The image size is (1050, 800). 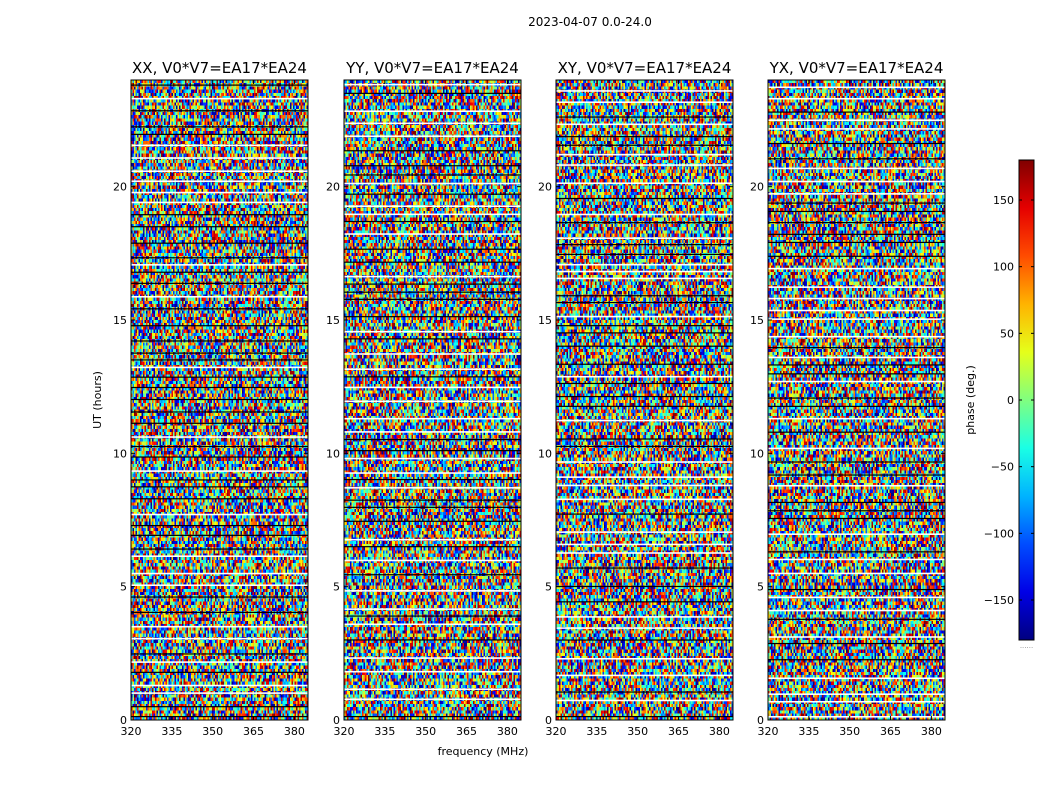 What do you see at coordinates (548, 587) in the screenshot?
I see `y-tick-label: 5` at bounding box center [548, 587].